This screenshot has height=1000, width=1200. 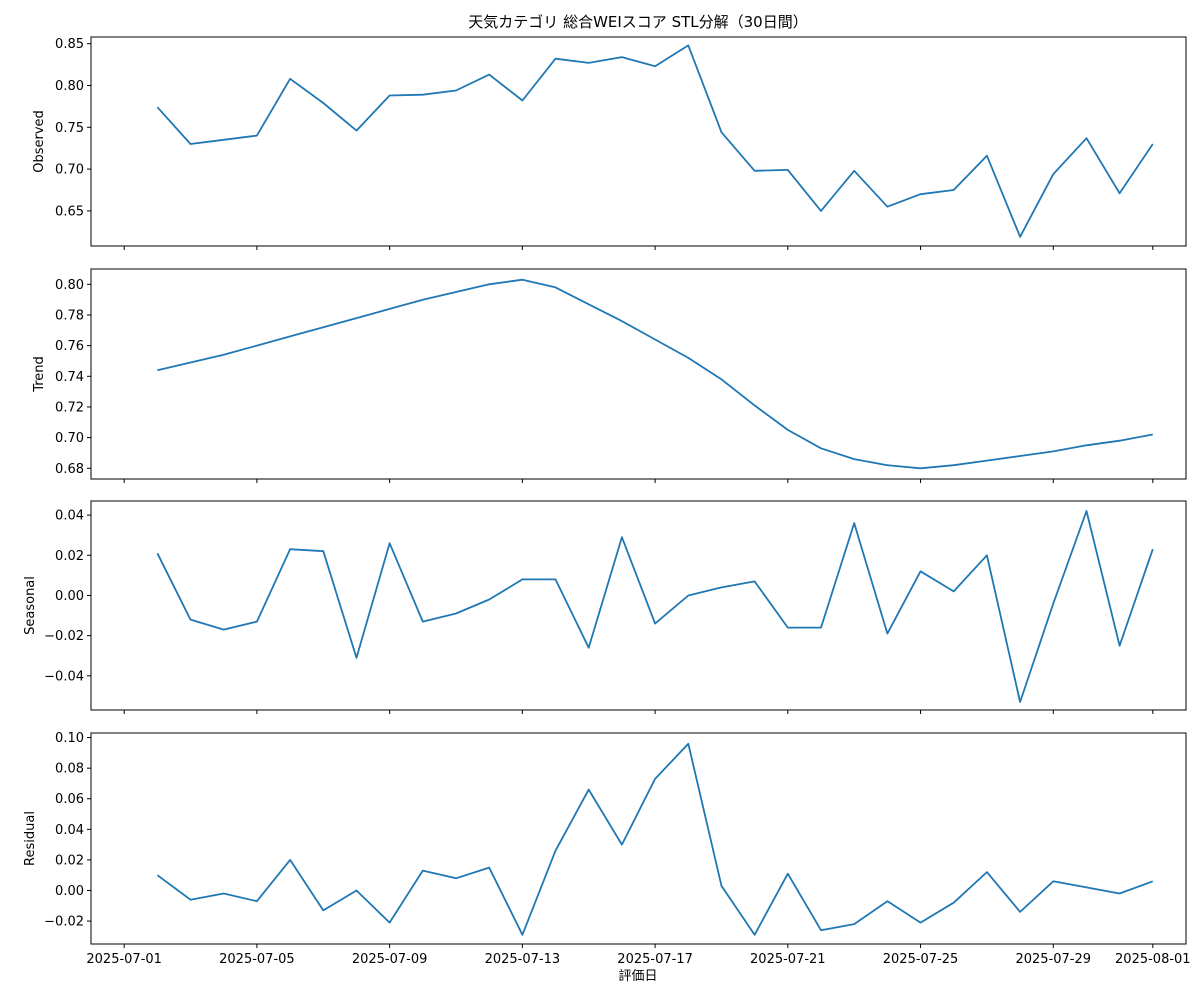 What do you see at coordinates (390, 959) in the screenshot?
I see `x-tick-label: 2025-07-09` at bounding box center [390, 959].